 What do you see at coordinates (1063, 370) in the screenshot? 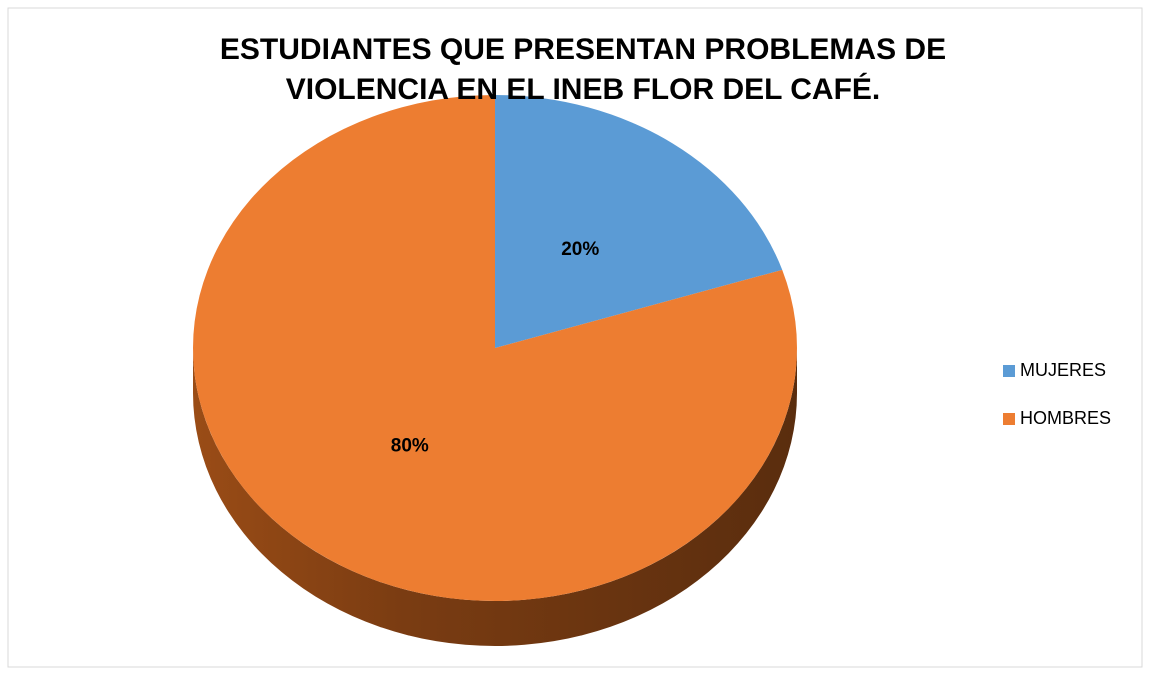
I see `legend-label: MUJERES` at bounding box center [1063, 370].